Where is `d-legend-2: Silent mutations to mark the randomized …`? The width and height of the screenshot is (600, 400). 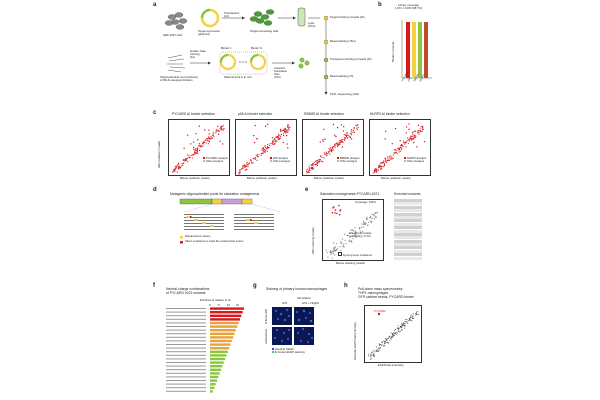 d-legend-2: Silent mutations to mark the randomized … is located at coordinates (214, 241).